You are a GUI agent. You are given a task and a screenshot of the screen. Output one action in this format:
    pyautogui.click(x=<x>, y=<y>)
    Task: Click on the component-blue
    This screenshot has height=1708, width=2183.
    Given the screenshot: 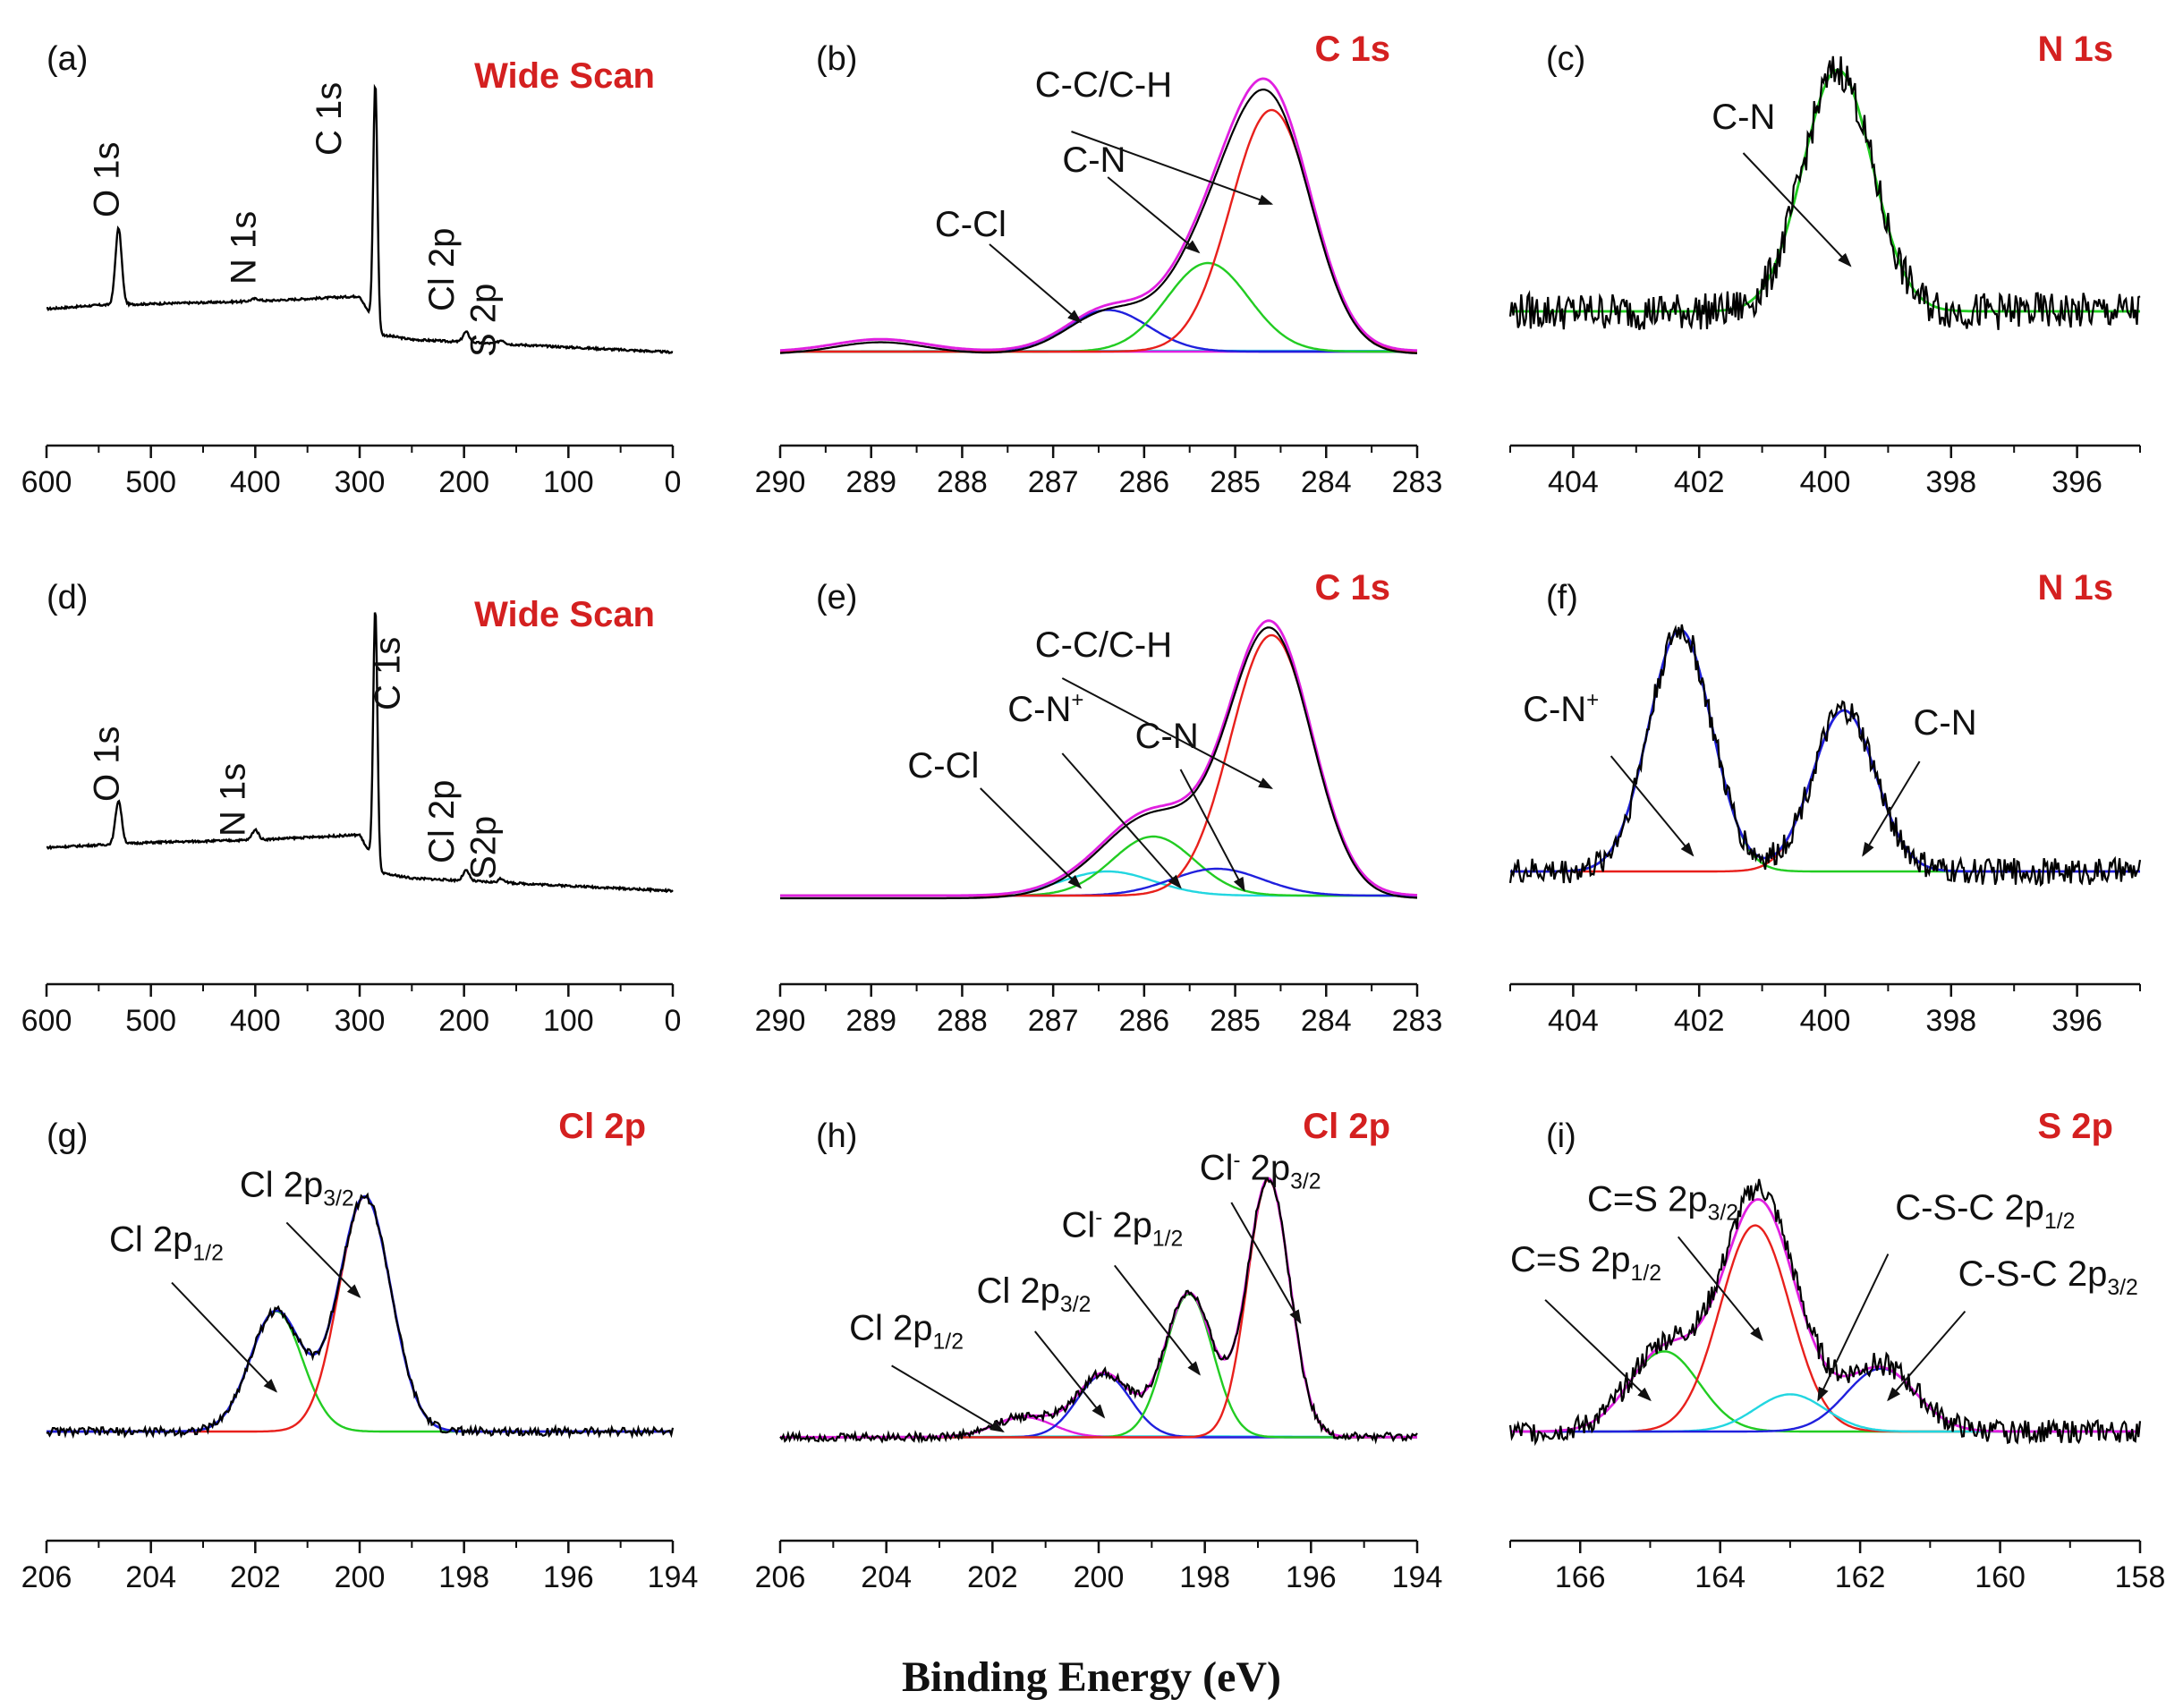 What is the action you would take?
    pyautogui.click(x=1825, y=1400)
    